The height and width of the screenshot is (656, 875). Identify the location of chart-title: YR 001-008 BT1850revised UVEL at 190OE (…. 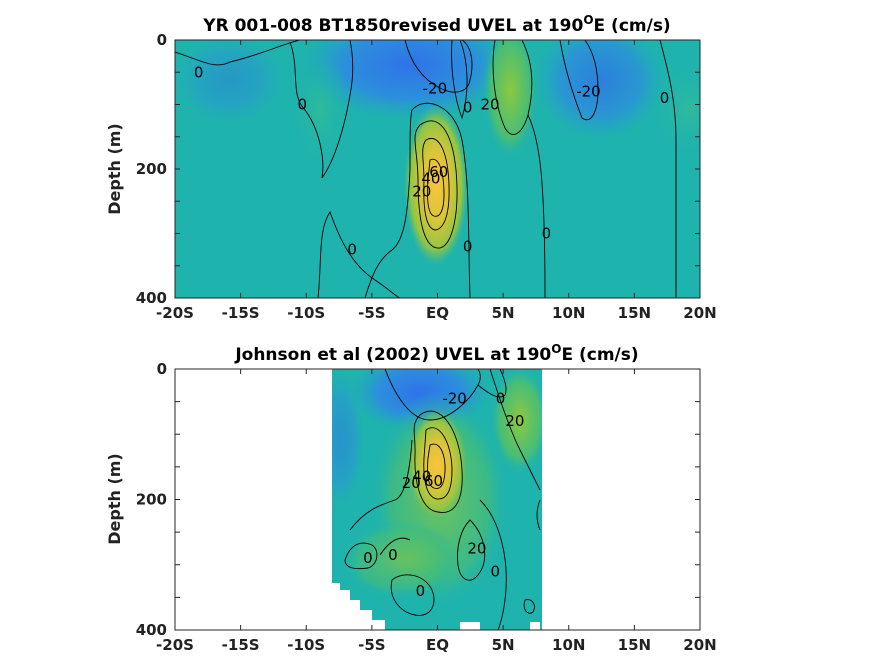
(436, 24).